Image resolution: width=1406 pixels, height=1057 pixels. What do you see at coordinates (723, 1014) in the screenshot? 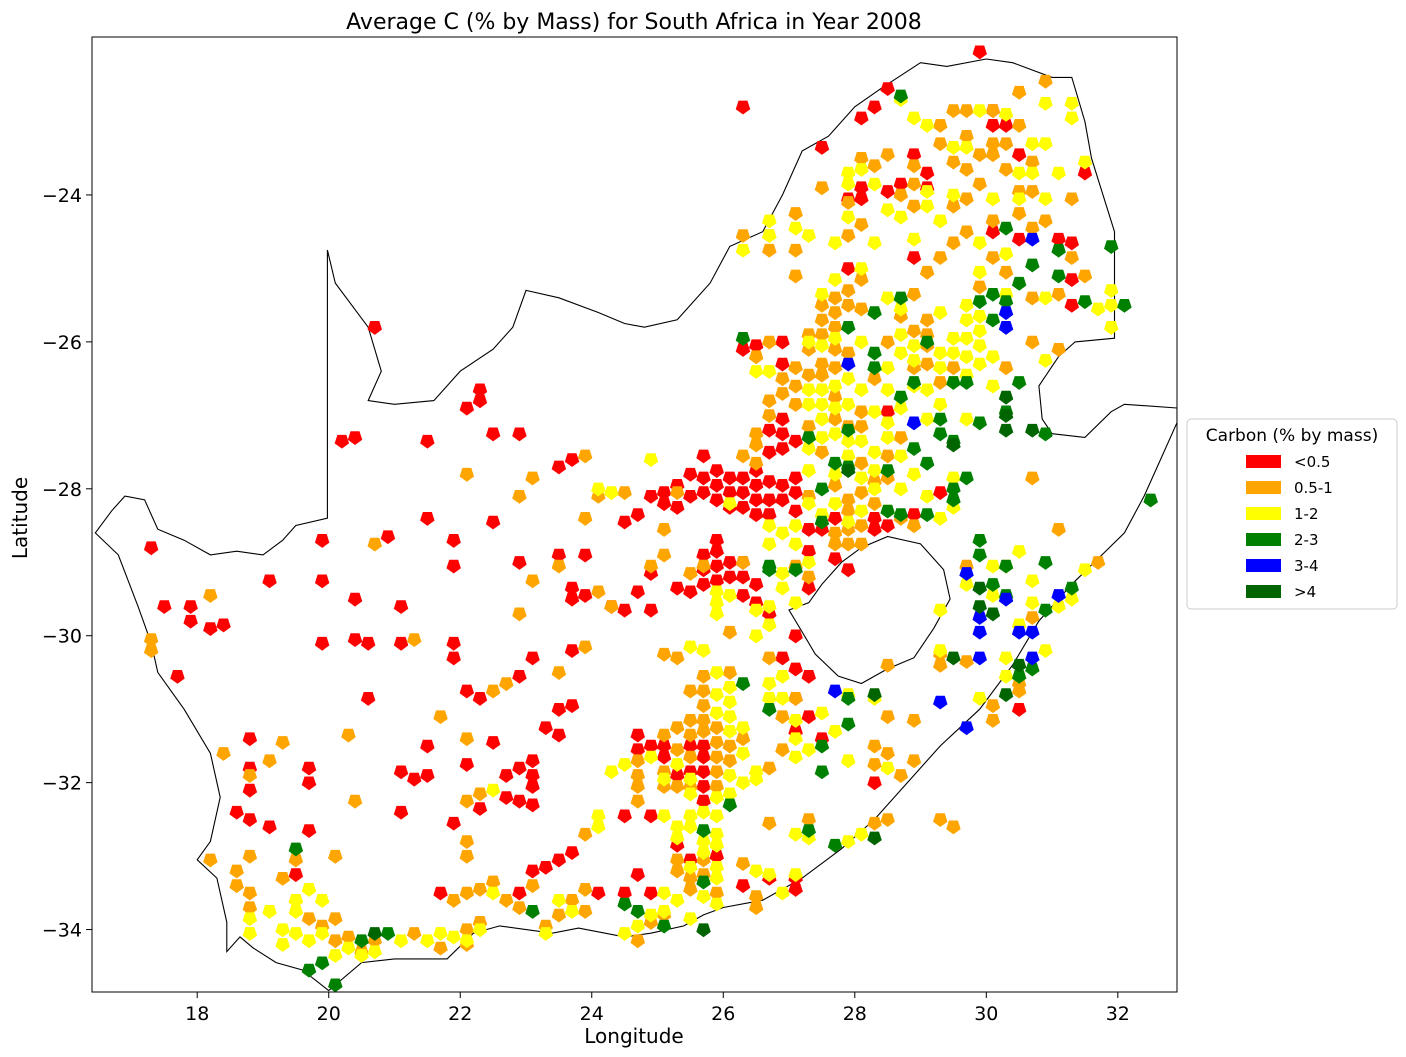
I see `x-tick-label: 26` at bounding box center [723, 1014].